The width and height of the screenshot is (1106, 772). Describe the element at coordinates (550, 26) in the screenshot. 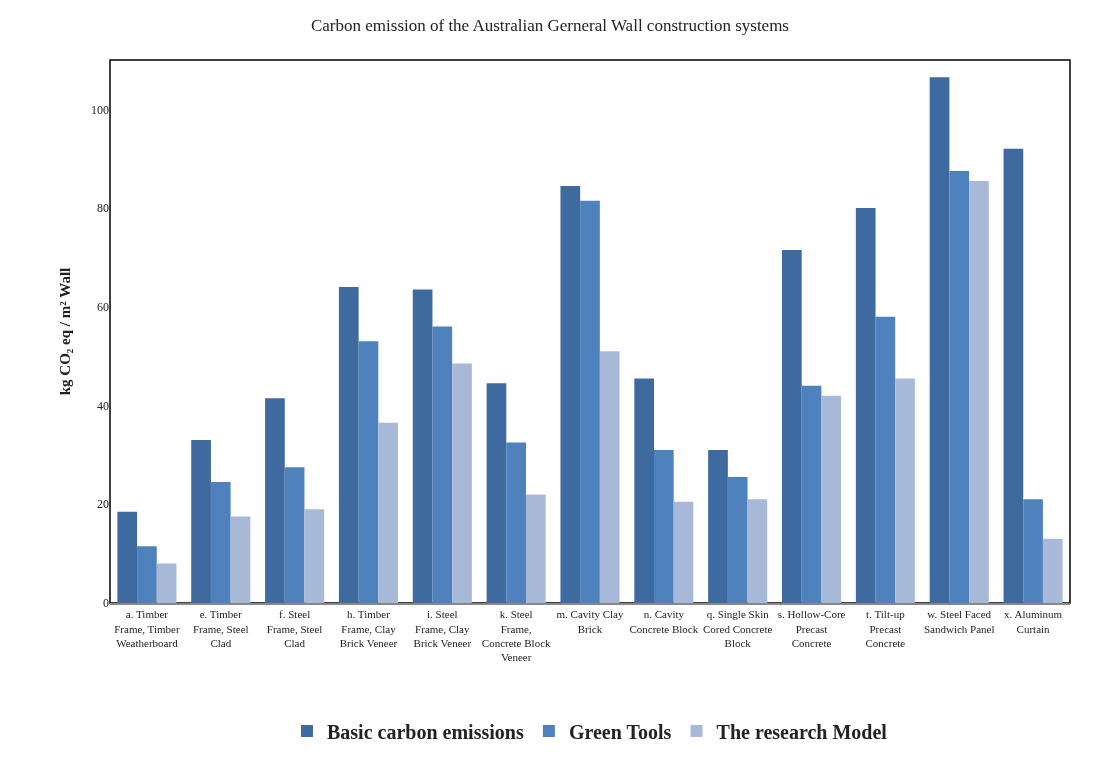

I see `chart-title: Carbon emission of the Australian Gerneral Wall construction systems` at that location.